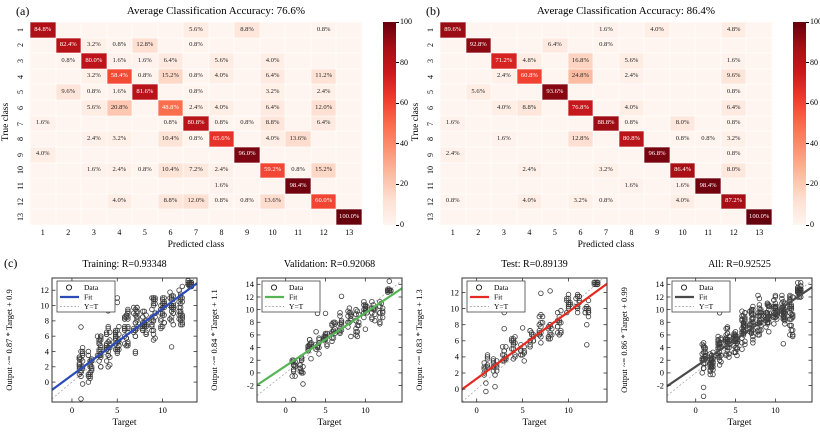 The height and width of the screenshot is (434, 820). What do you see at coordinates (580, 139) in the screenshot?
I see `matrix-cell: 12.8%` at bounding box center [580, 139].